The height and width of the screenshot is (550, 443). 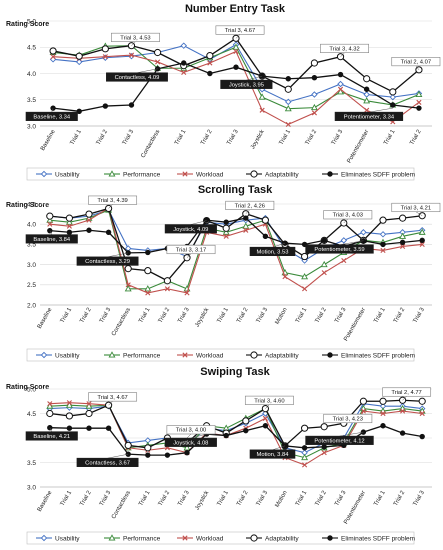 I want to click on annotation-label: Trial 3, 4.23, so click(x=348, y=419).